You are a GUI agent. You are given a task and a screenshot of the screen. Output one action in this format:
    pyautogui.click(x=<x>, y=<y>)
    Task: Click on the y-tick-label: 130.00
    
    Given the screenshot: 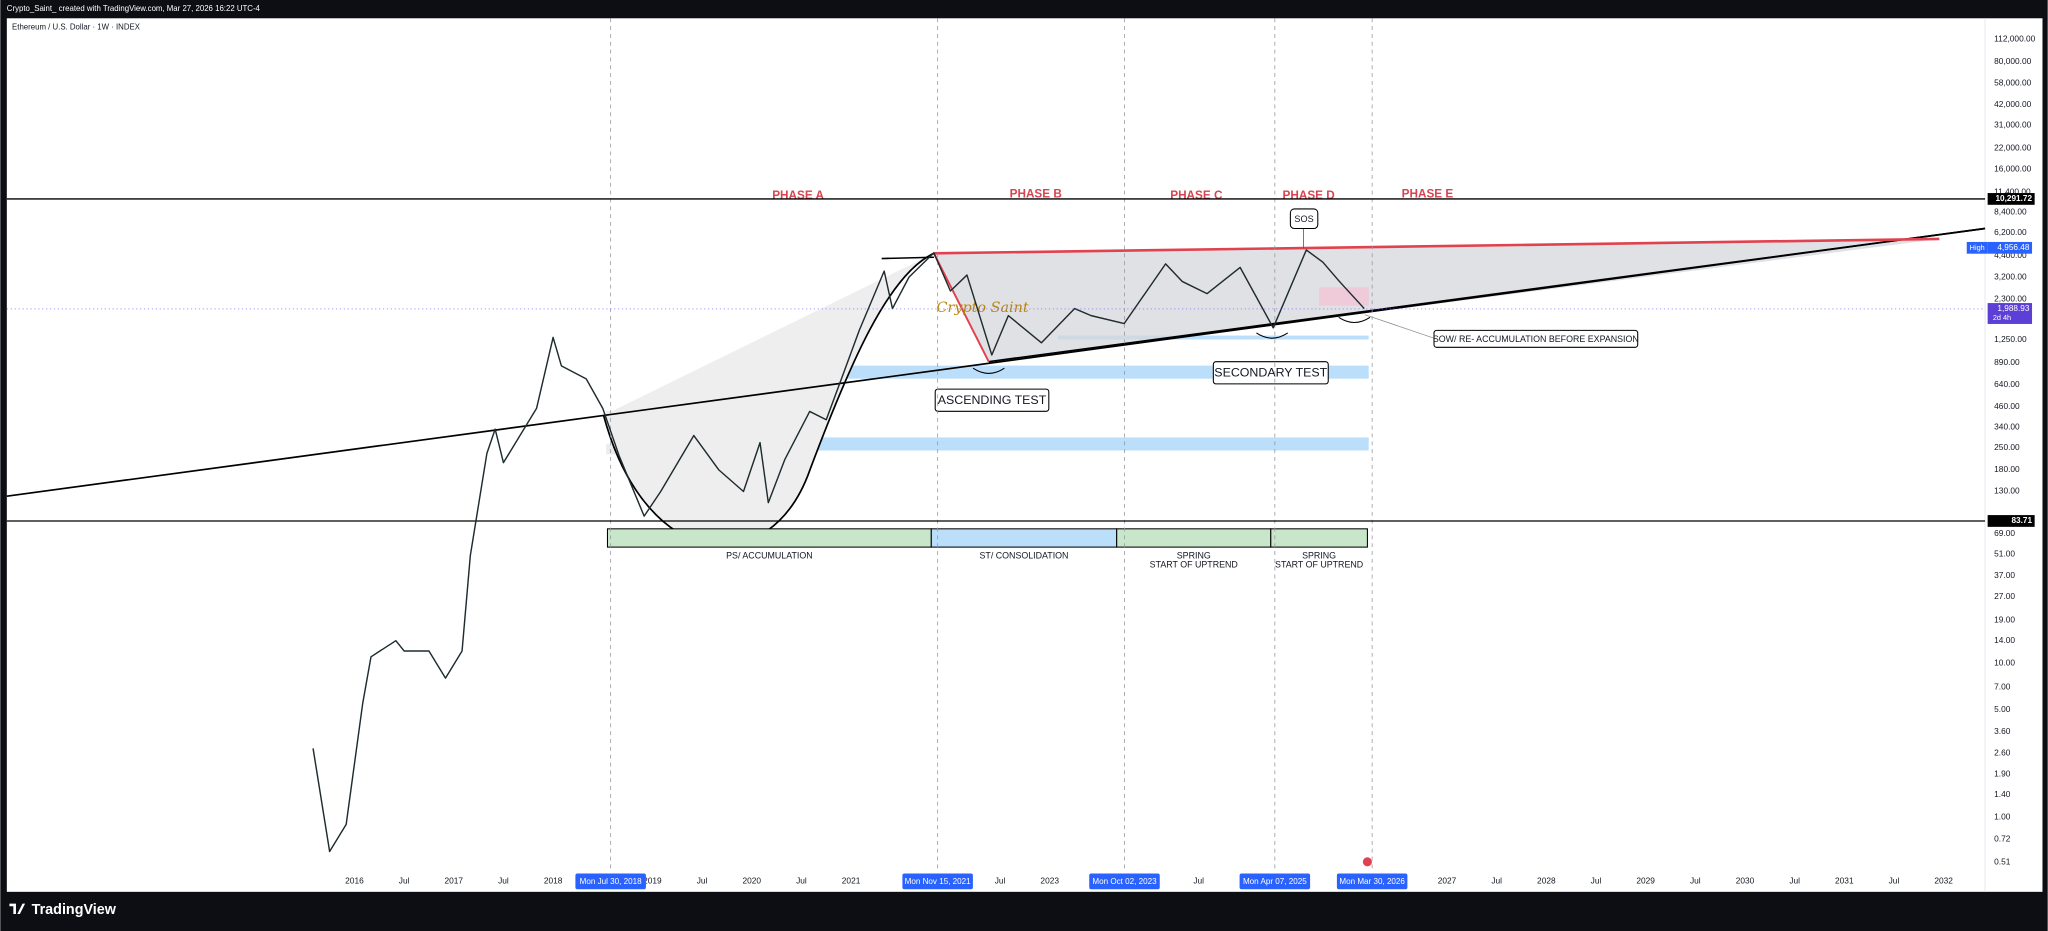 What is the action you would take?
    pyautogui.click(x=2007, y=491)
    